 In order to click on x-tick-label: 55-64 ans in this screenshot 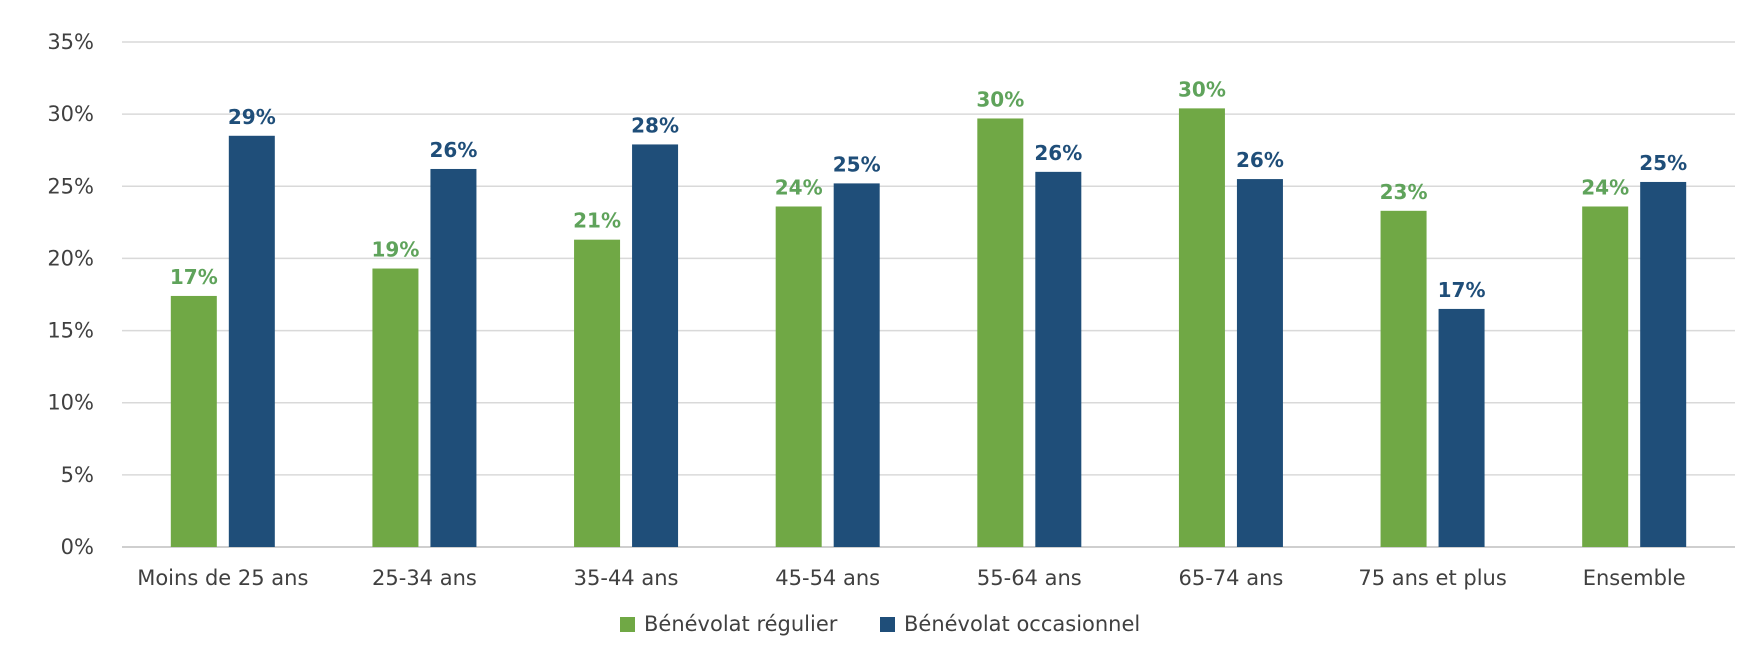, I will do `click(1029, 578)`.